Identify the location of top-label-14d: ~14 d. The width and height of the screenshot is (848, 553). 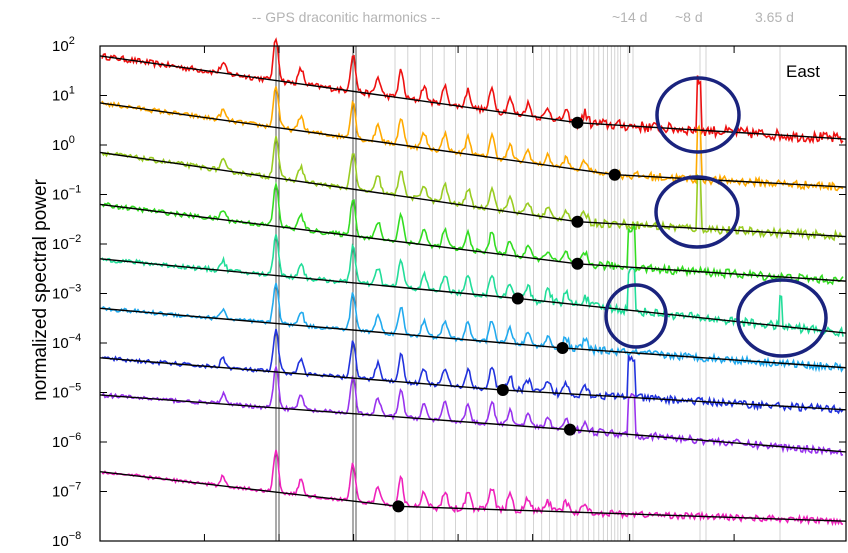
(629, 17).